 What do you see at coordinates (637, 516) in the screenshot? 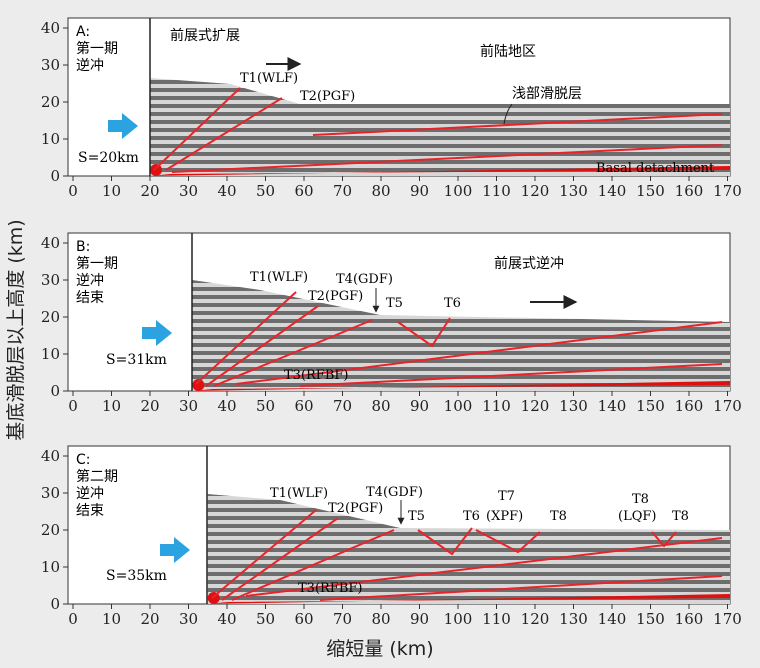
I see `panel-c-fault-lqf: (LQF)` at bounding box center [637, 516].